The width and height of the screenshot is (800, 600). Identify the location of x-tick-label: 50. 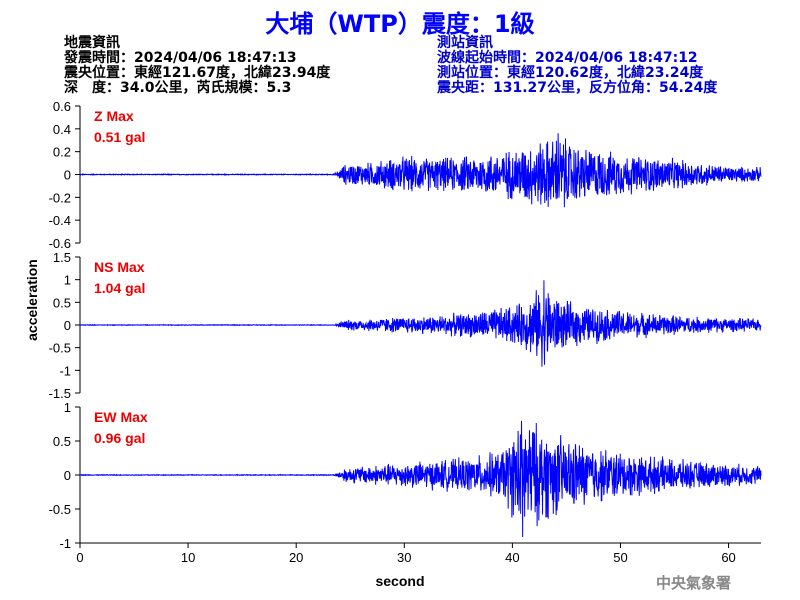
(620, 557).